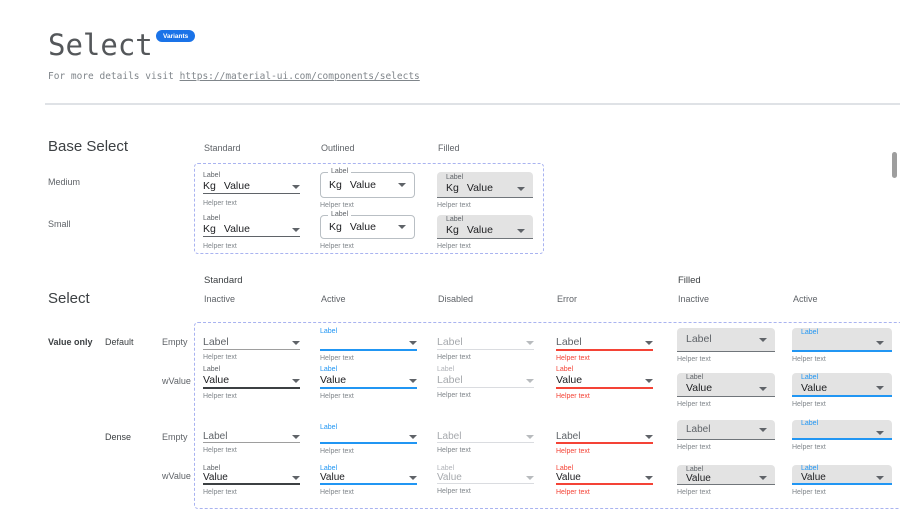  I want to click on base-column-header-outlined: Outlined, so click(338, 148).